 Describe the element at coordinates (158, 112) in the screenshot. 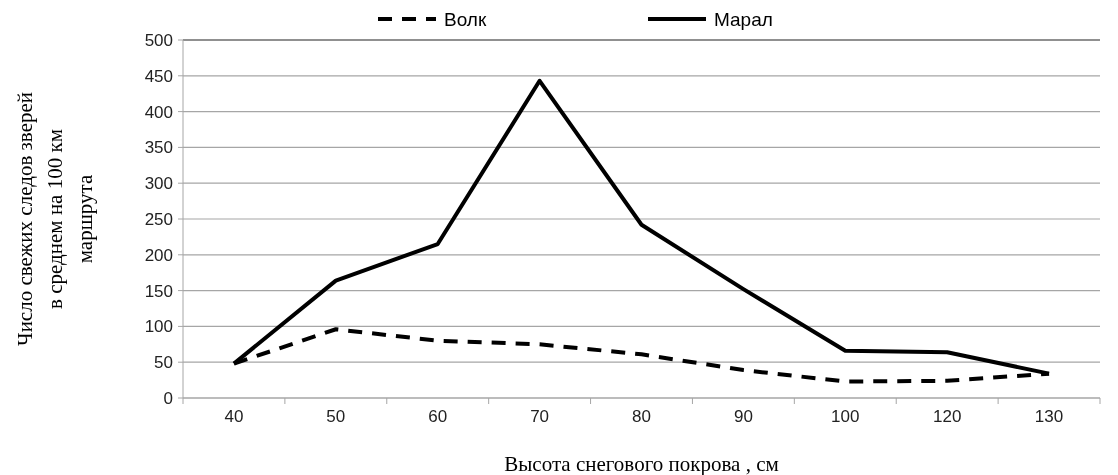

I see `y-tick-label: 400` at that location.